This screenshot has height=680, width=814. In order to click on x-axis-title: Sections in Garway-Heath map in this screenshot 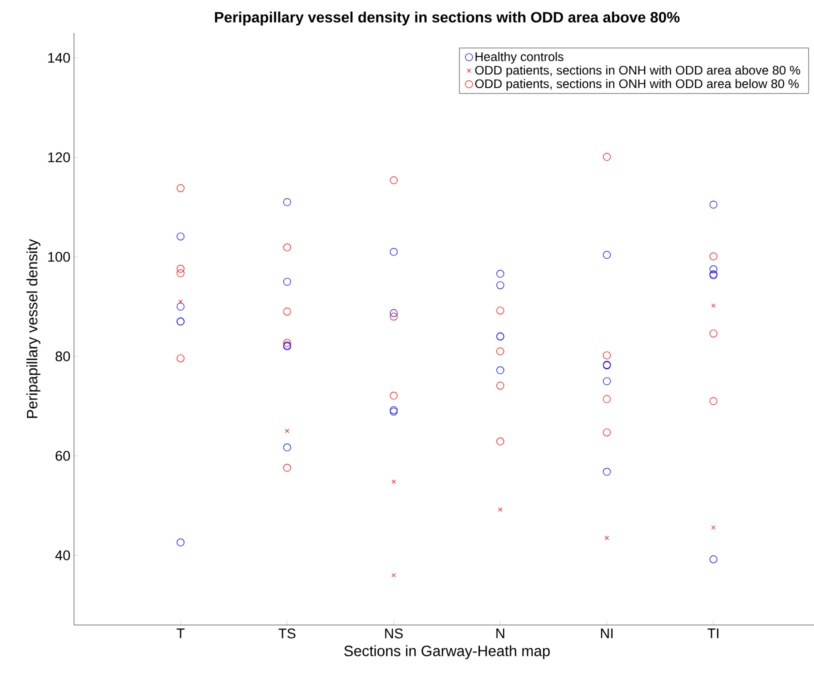, I will do `click(447, 652)`.